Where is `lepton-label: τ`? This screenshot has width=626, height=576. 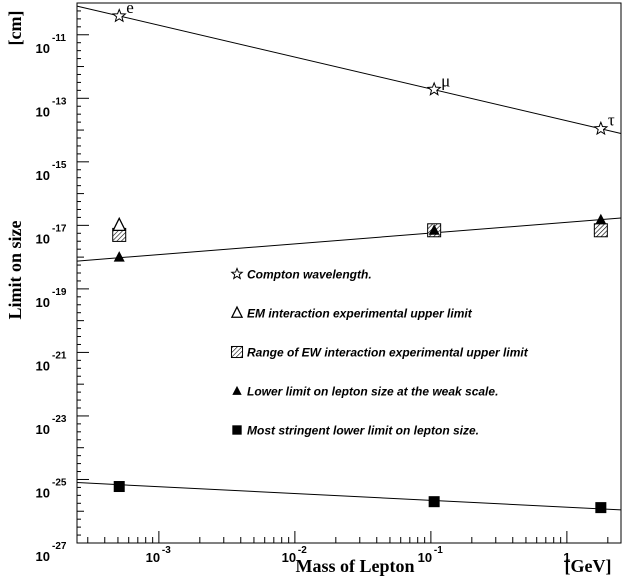
lepton-label: τ is located at coordinates (611, 120).